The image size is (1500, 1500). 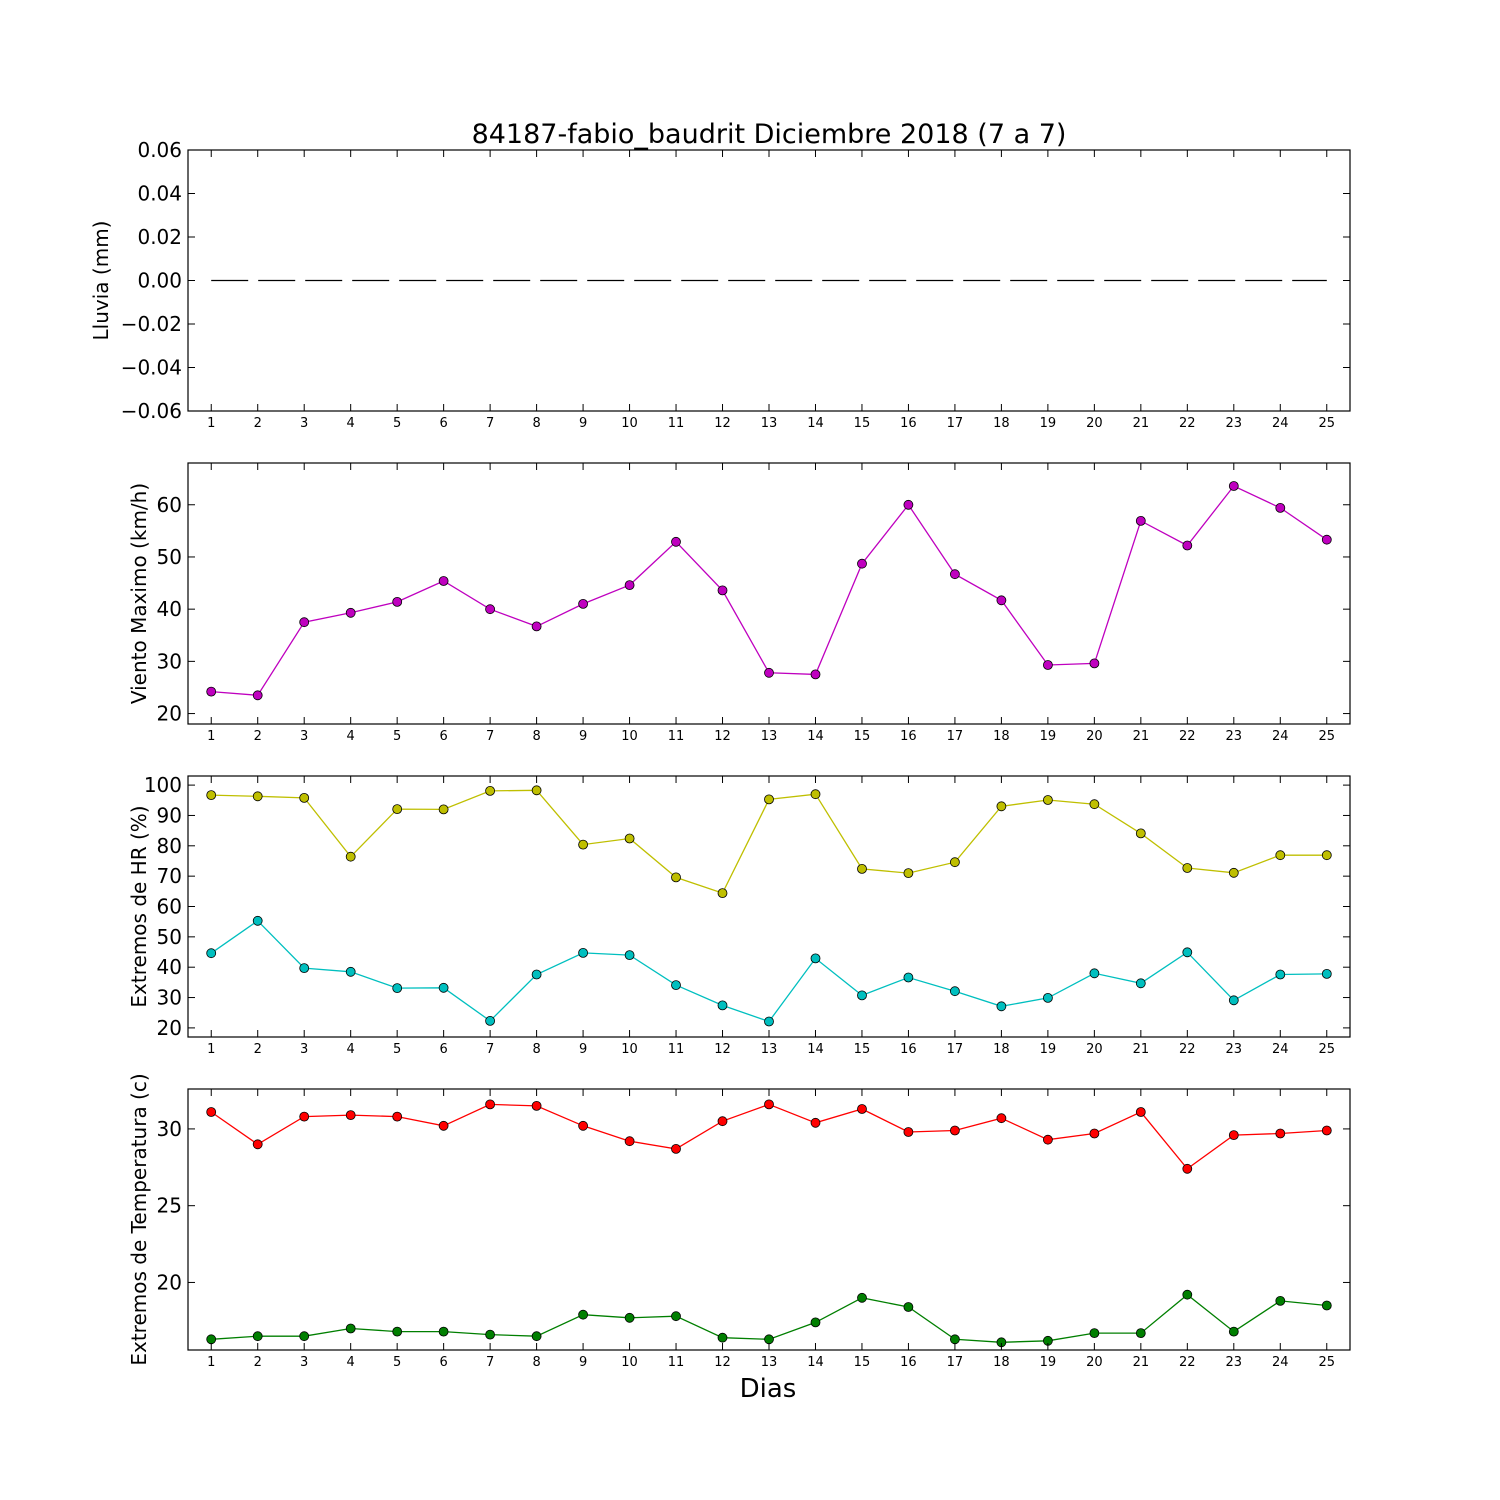 What do you see at coordinates (169, 876) in the screenshot?
I see `y-tick-label: 70` at bounding box center [169, 876].